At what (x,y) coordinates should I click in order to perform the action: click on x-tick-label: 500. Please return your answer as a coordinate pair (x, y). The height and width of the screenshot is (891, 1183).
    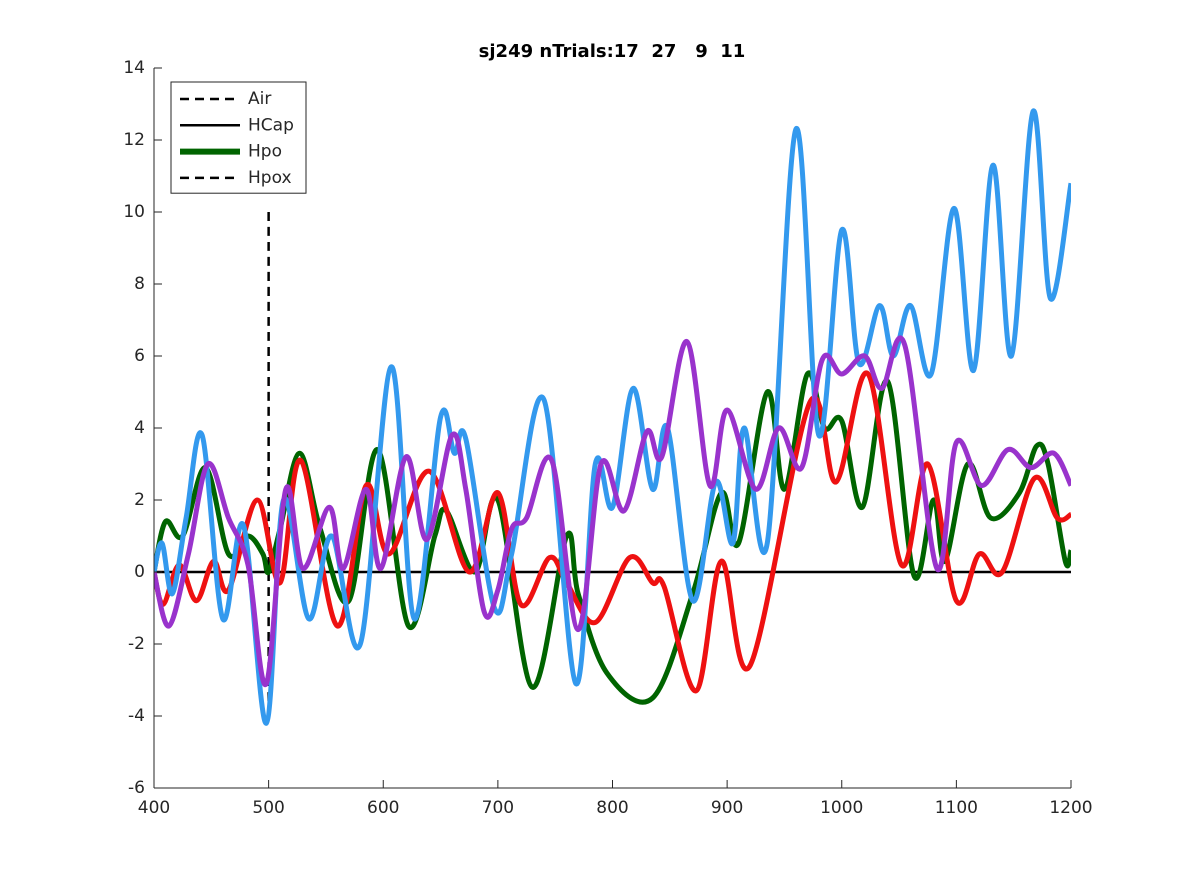
    Looking at the image, I should click on (268, 808).